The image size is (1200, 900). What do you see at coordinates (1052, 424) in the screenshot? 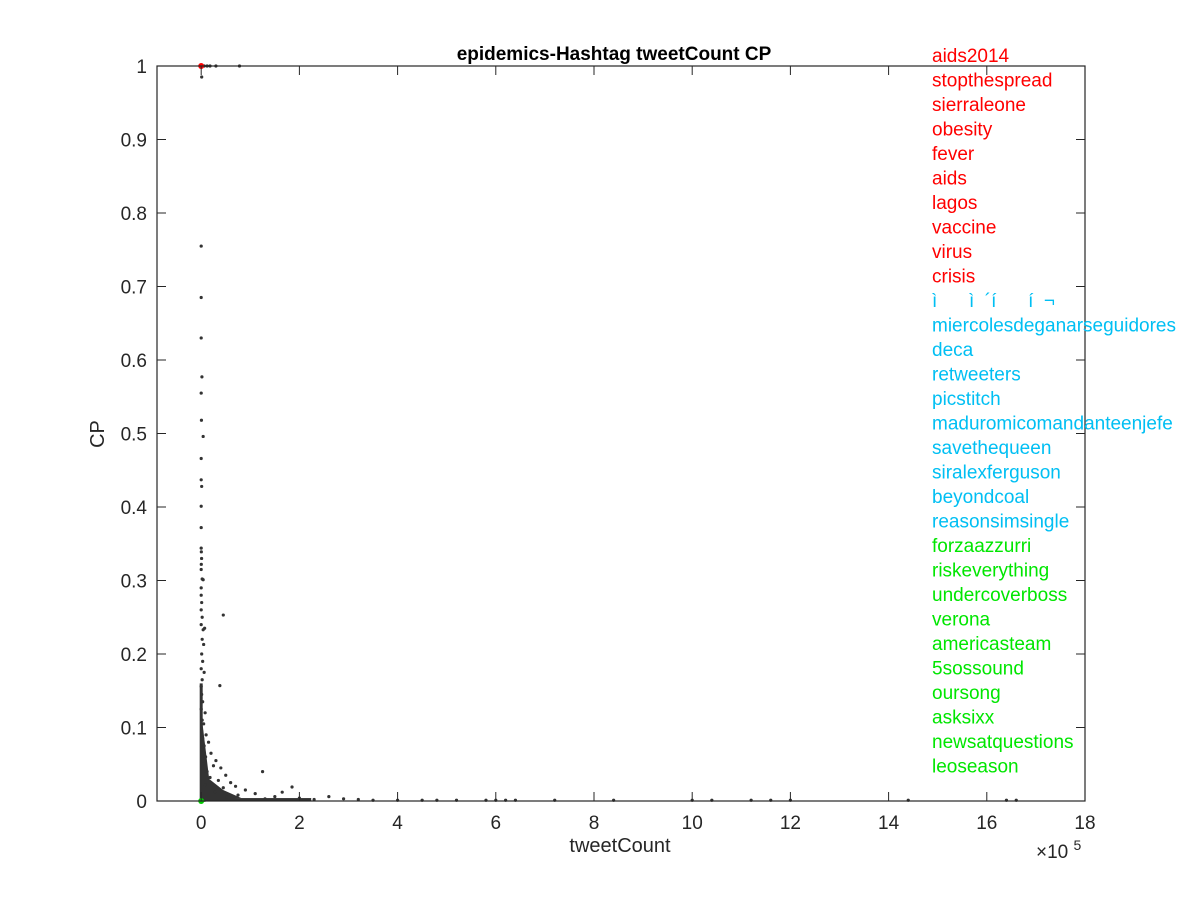
I see `hashtag-label: maduromicomandanteenjefe` at bounding box center [1052, 424].